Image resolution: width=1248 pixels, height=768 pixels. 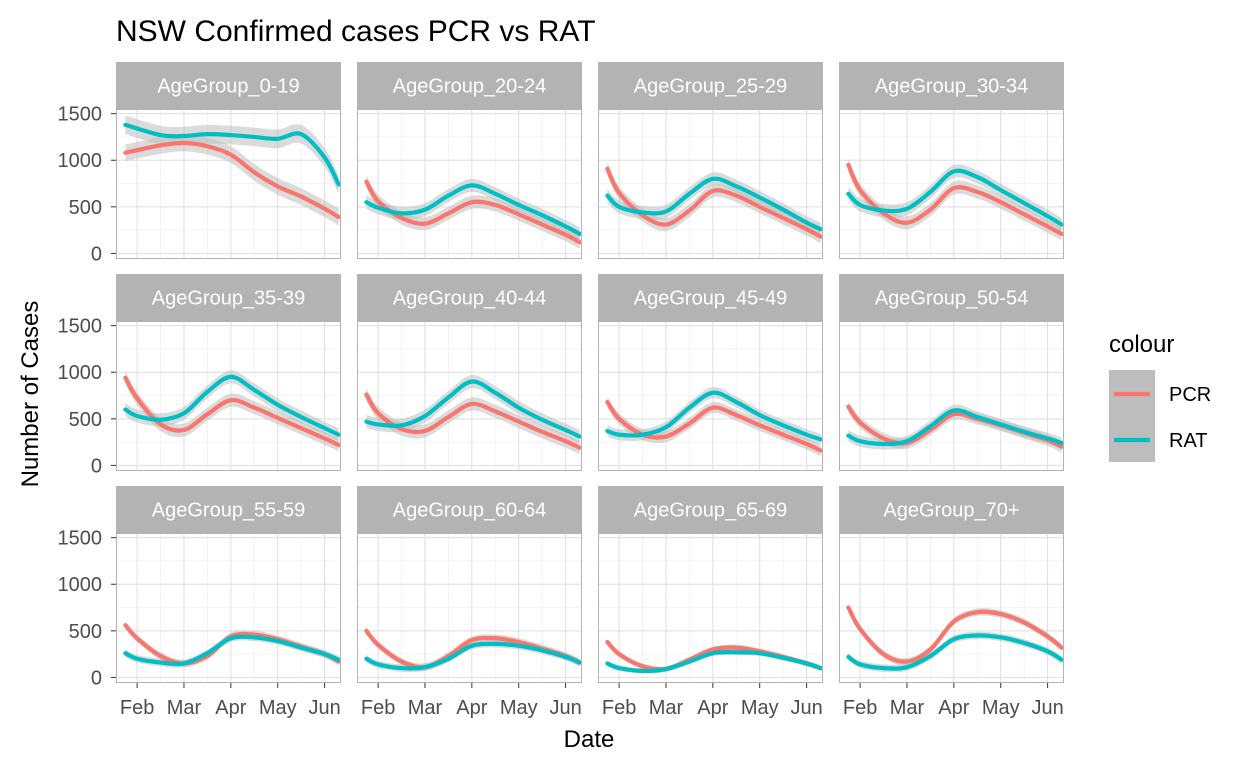 I want to click on facet-panel: AgeGroup_30-34, so click(x=951, y=160).